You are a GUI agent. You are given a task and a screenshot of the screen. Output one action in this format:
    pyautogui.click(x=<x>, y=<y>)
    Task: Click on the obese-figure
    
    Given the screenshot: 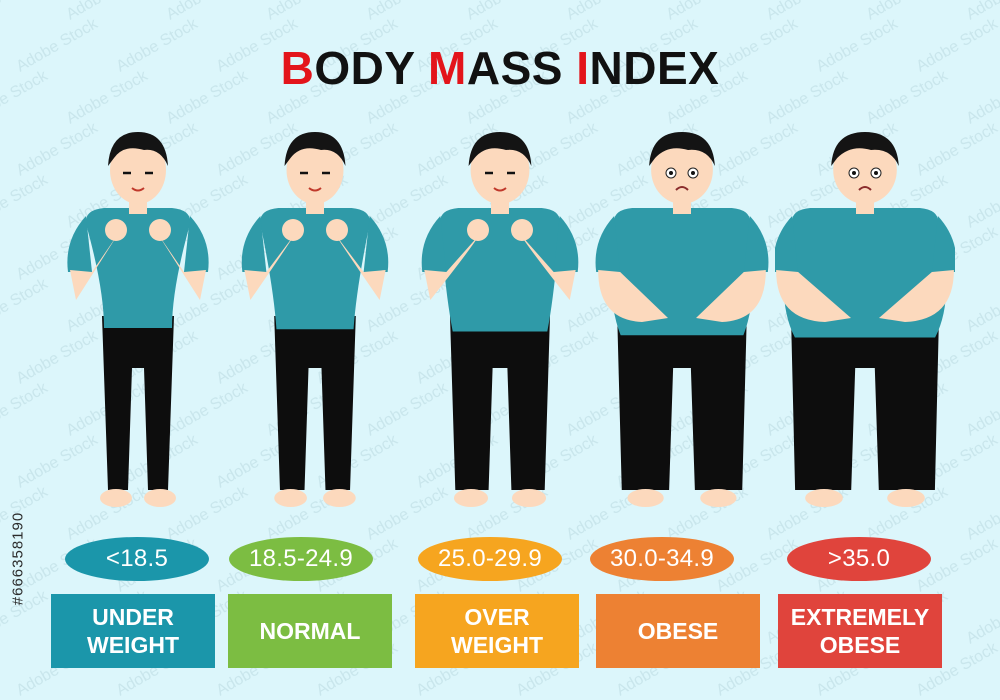 What is the action you would take?
    pyautogui.click(x=682, y=319)
    